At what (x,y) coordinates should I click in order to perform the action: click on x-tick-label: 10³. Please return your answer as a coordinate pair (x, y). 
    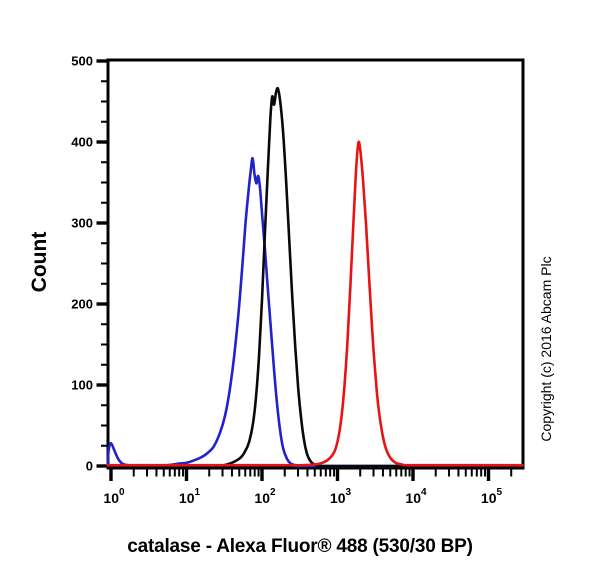
    Looking at the image, I should click on (341, 496).